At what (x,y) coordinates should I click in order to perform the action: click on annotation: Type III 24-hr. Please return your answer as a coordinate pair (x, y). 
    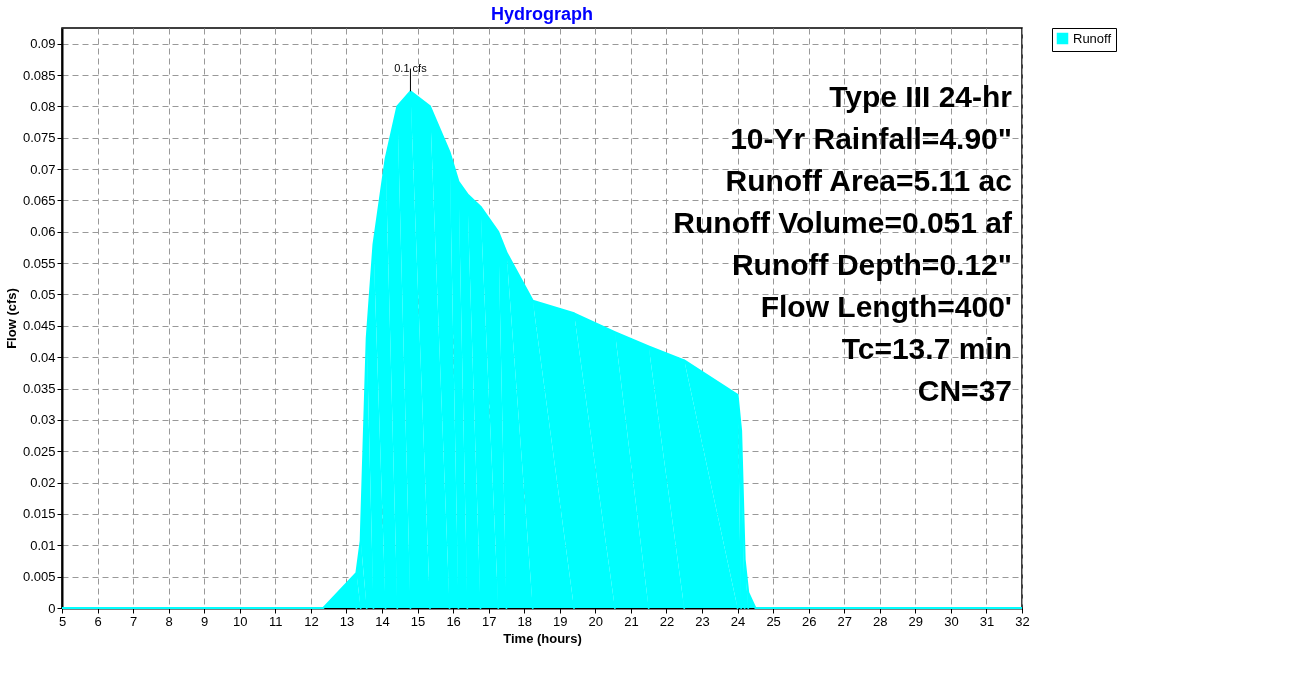
    Looking at the image, I should click on (921, 96).